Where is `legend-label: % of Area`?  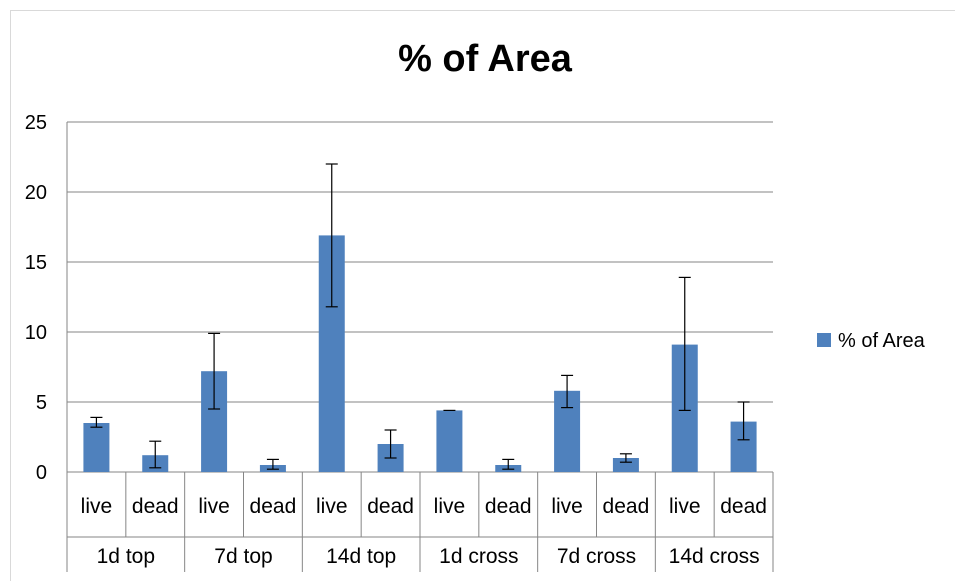 legend-label: % of Area is located at coordinates (882, 341).